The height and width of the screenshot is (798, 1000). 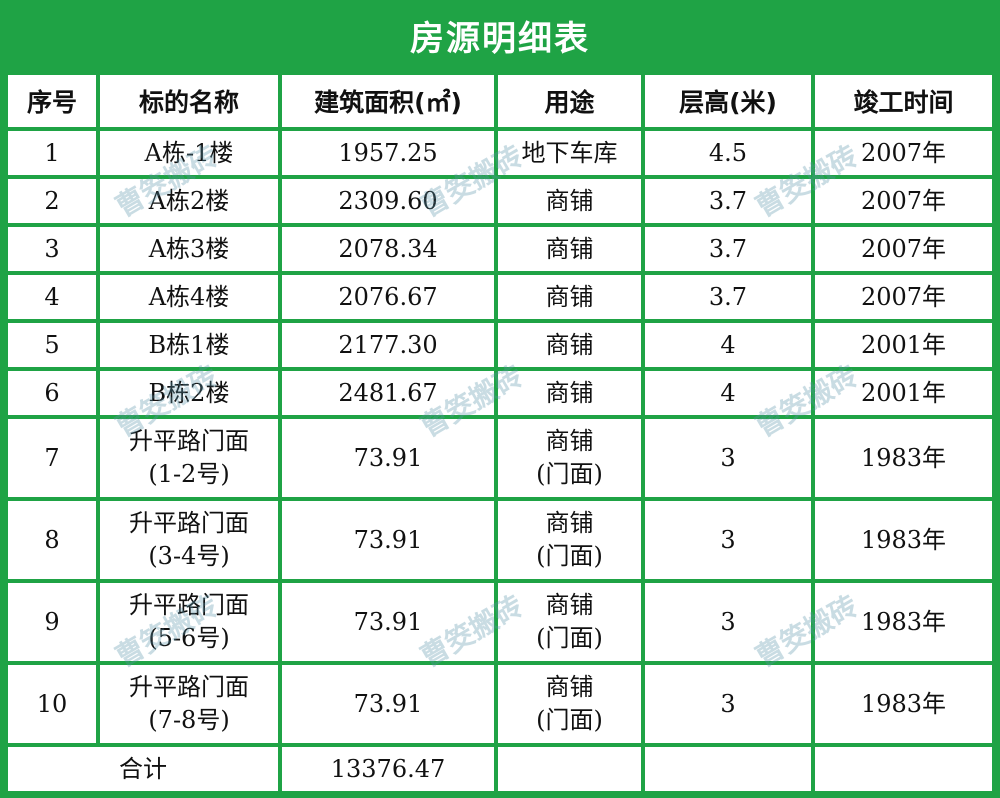 I want to click on total-label: 合计, so click(x=143, y=769).